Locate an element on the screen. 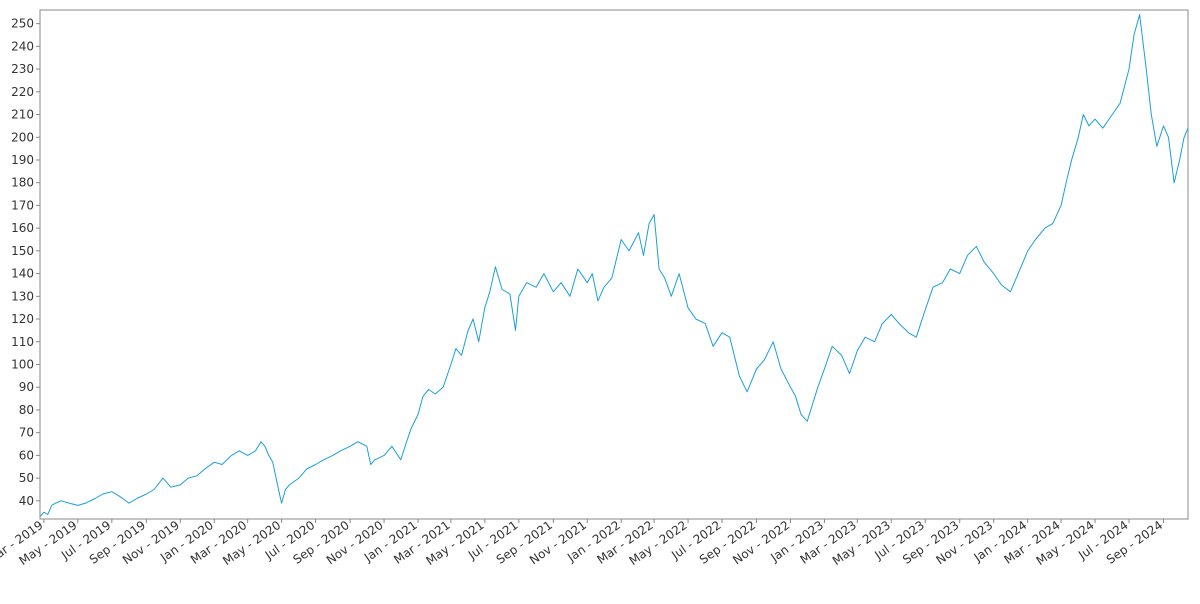  y-tick-label: 140 is located at coordinates (22, 274).